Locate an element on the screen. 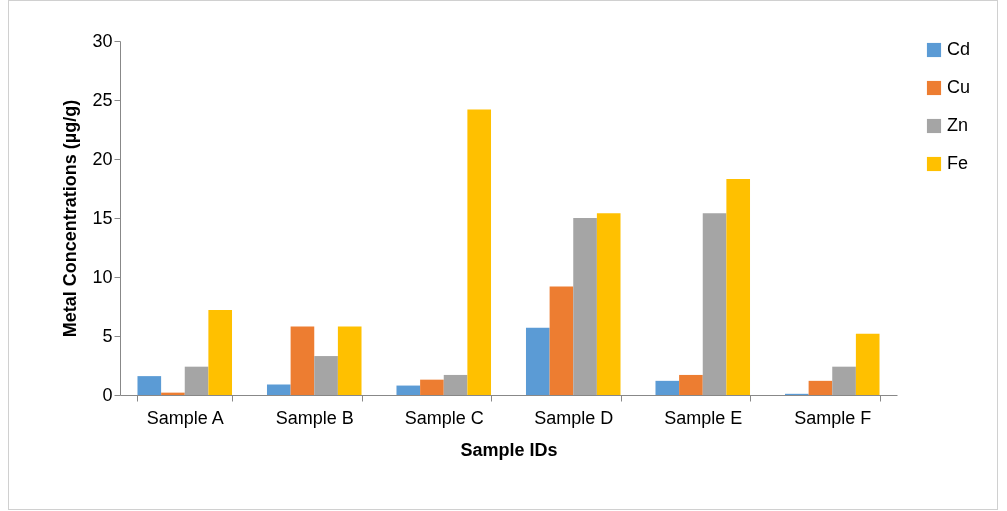 The height and width of the screenshot is (511, 1007). x-tick-label: Sample A is located at coordinates (185, 417).